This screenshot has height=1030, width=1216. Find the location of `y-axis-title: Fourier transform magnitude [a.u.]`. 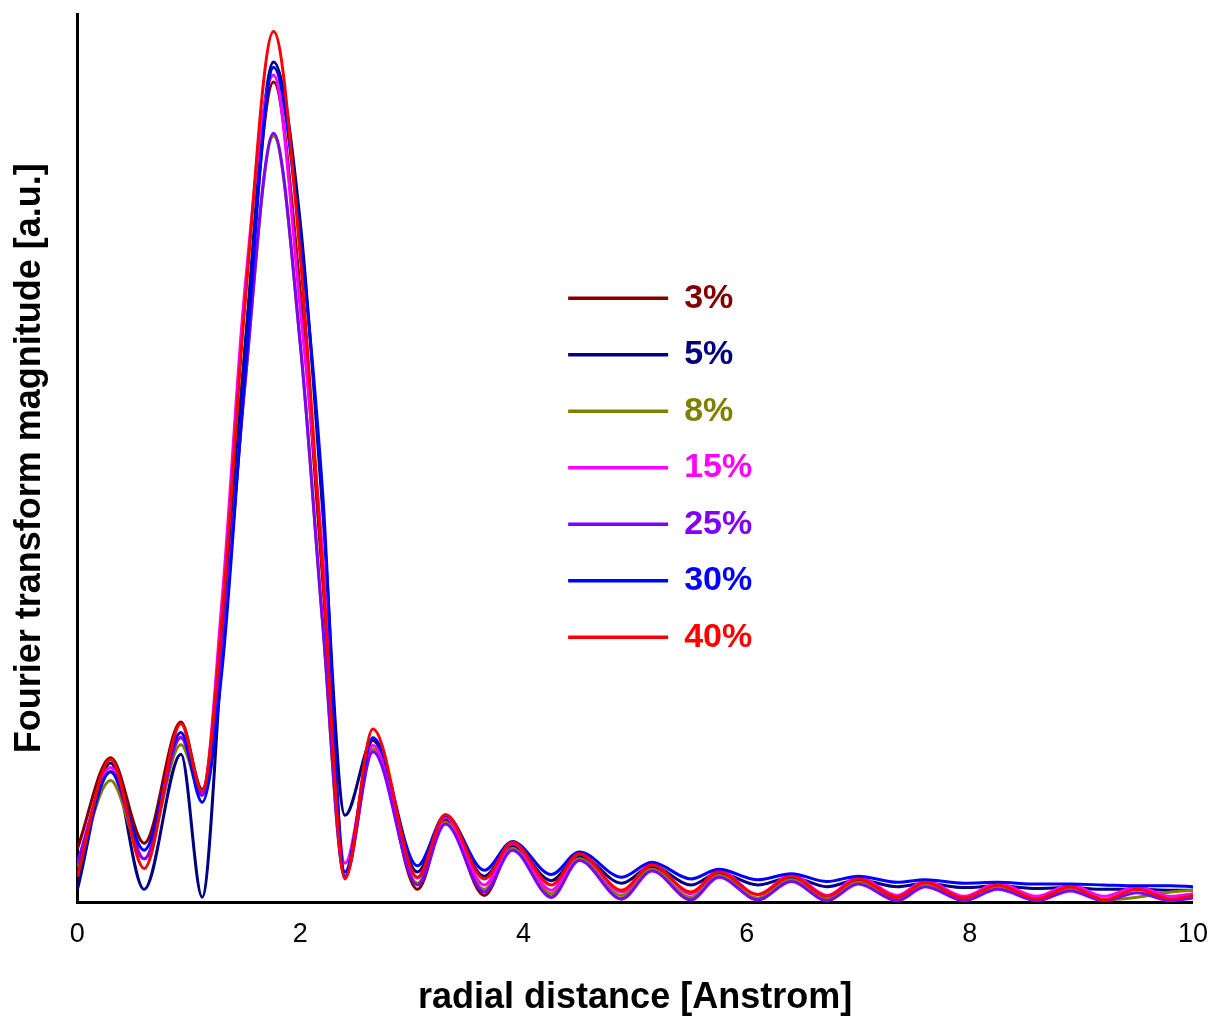

y-axis-title: Fourier transform magnitude [a.u.] is located at coordinates (27, 458).